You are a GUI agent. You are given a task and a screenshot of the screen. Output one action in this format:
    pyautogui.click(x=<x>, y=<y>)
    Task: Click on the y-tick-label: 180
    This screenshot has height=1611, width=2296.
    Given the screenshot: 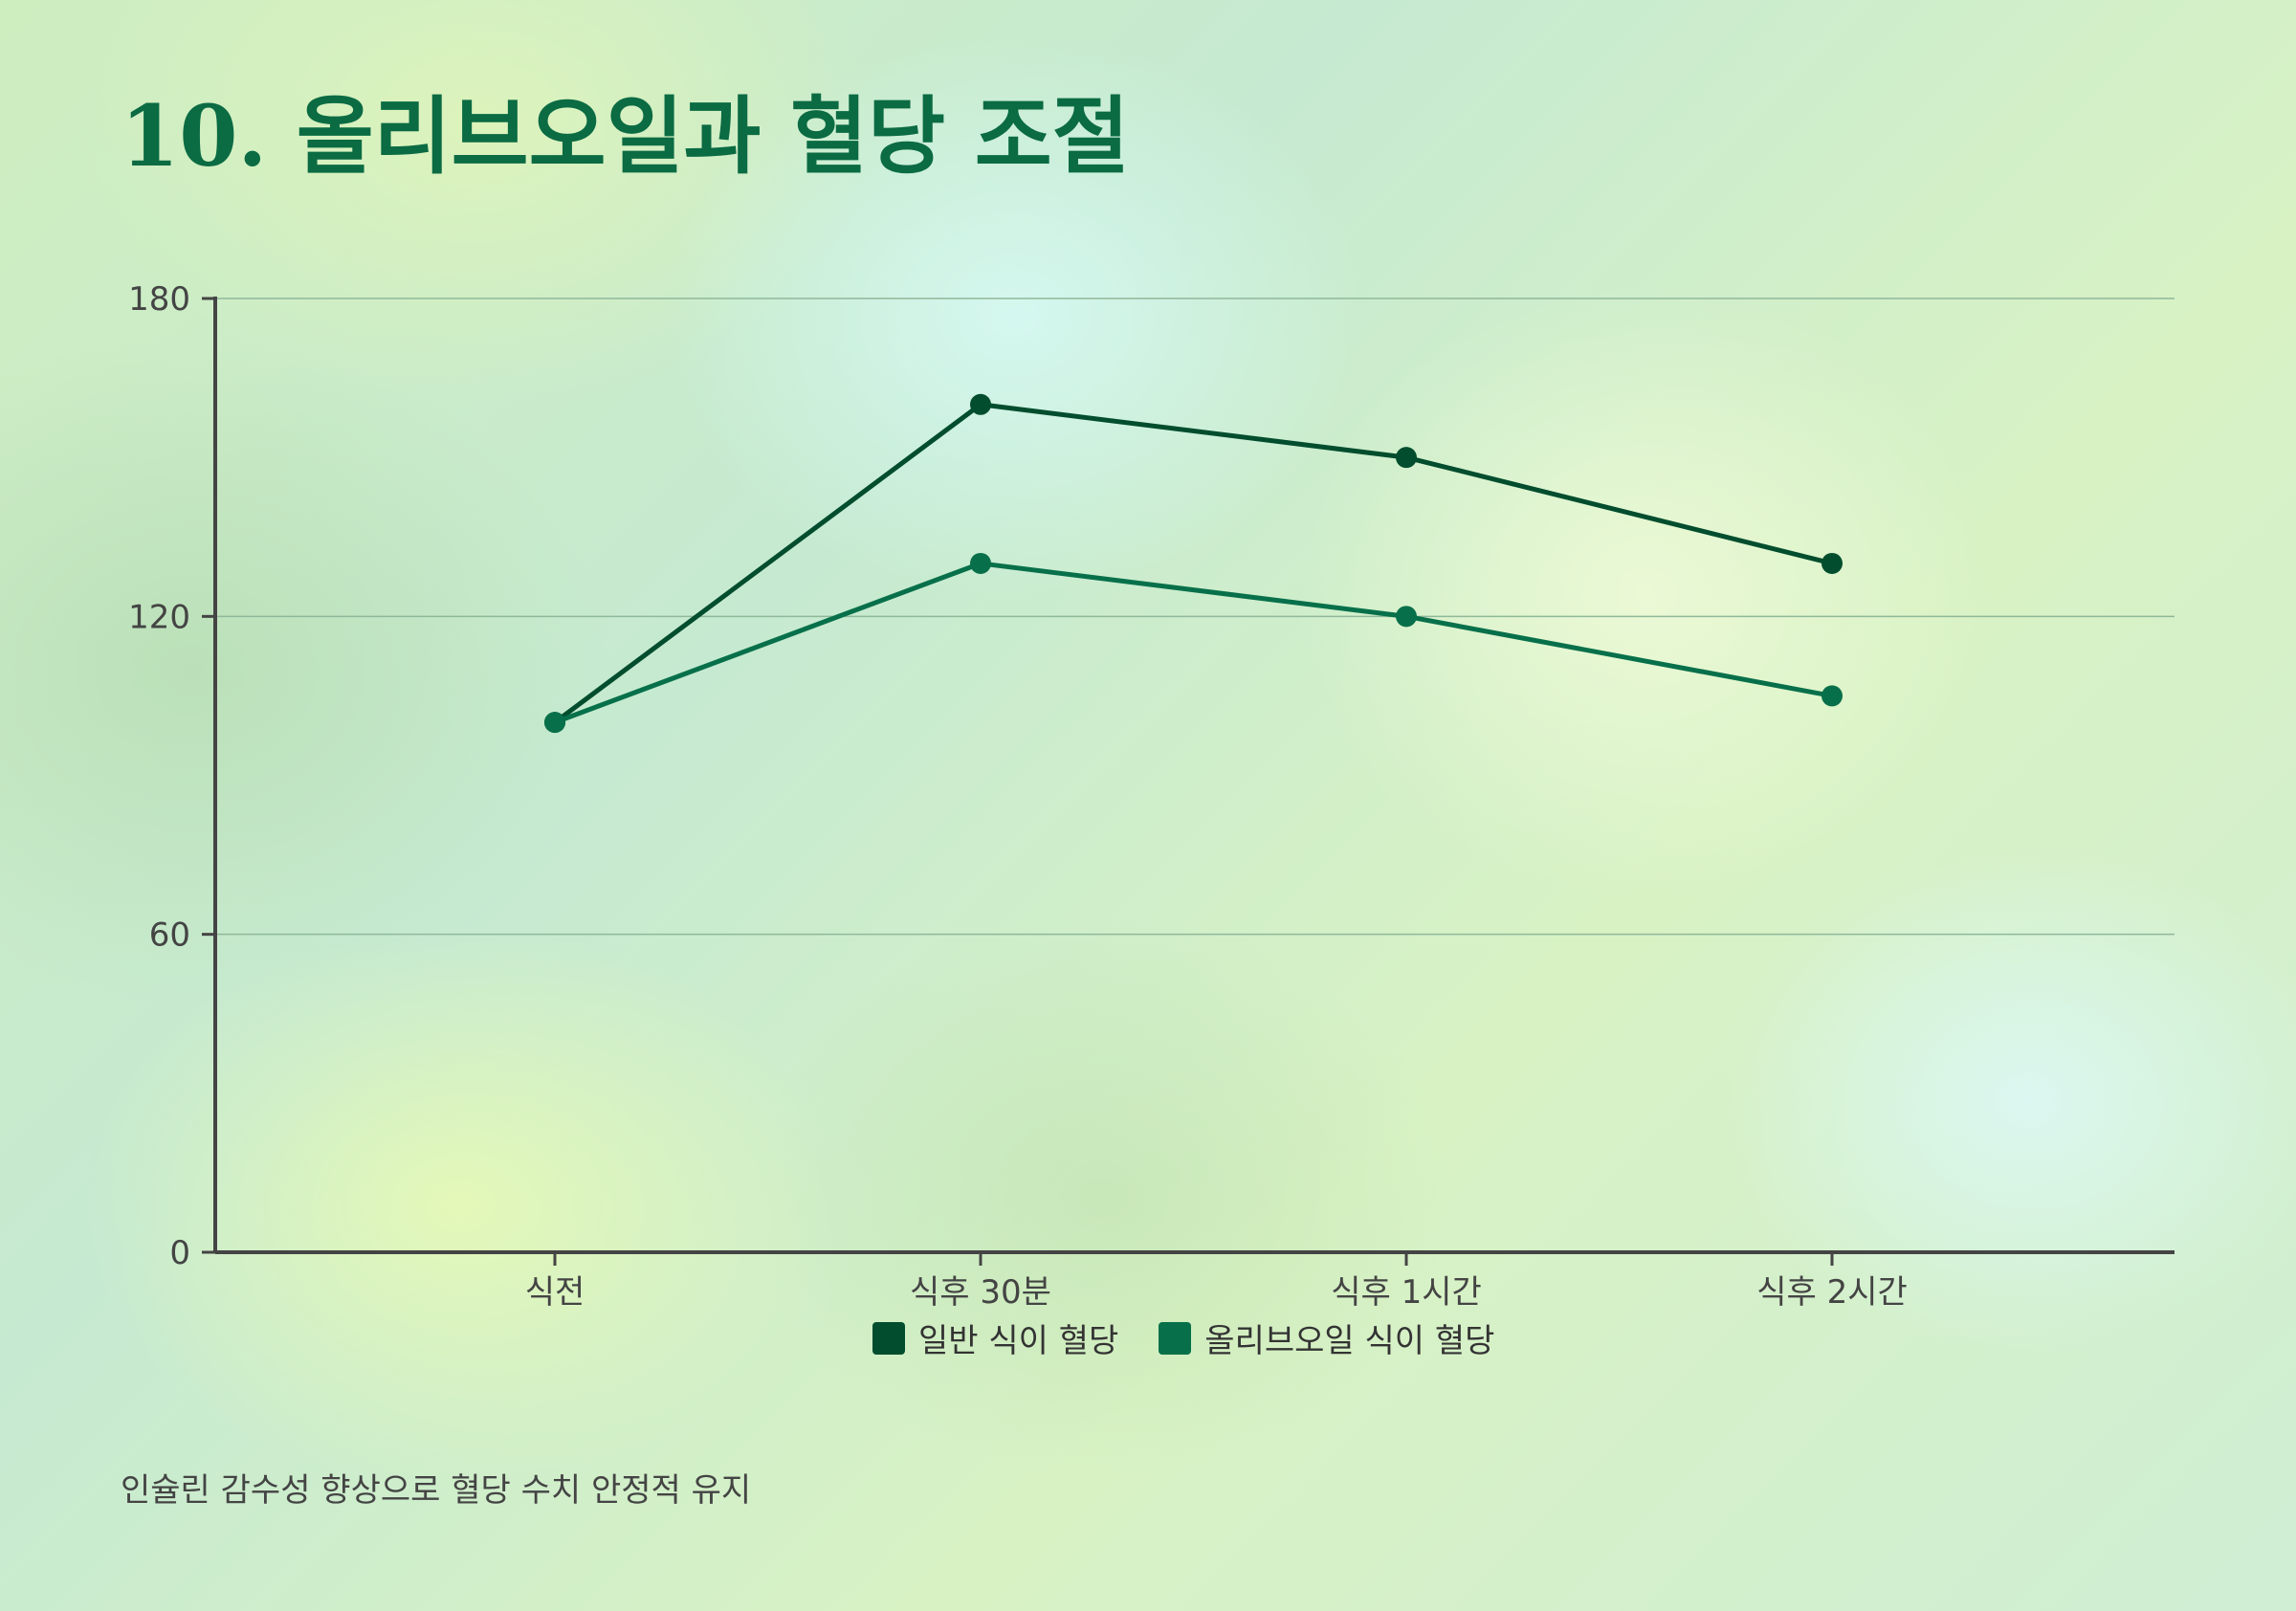 What is the action you would take?
    pyautogui.click(x=159, y=299)
    